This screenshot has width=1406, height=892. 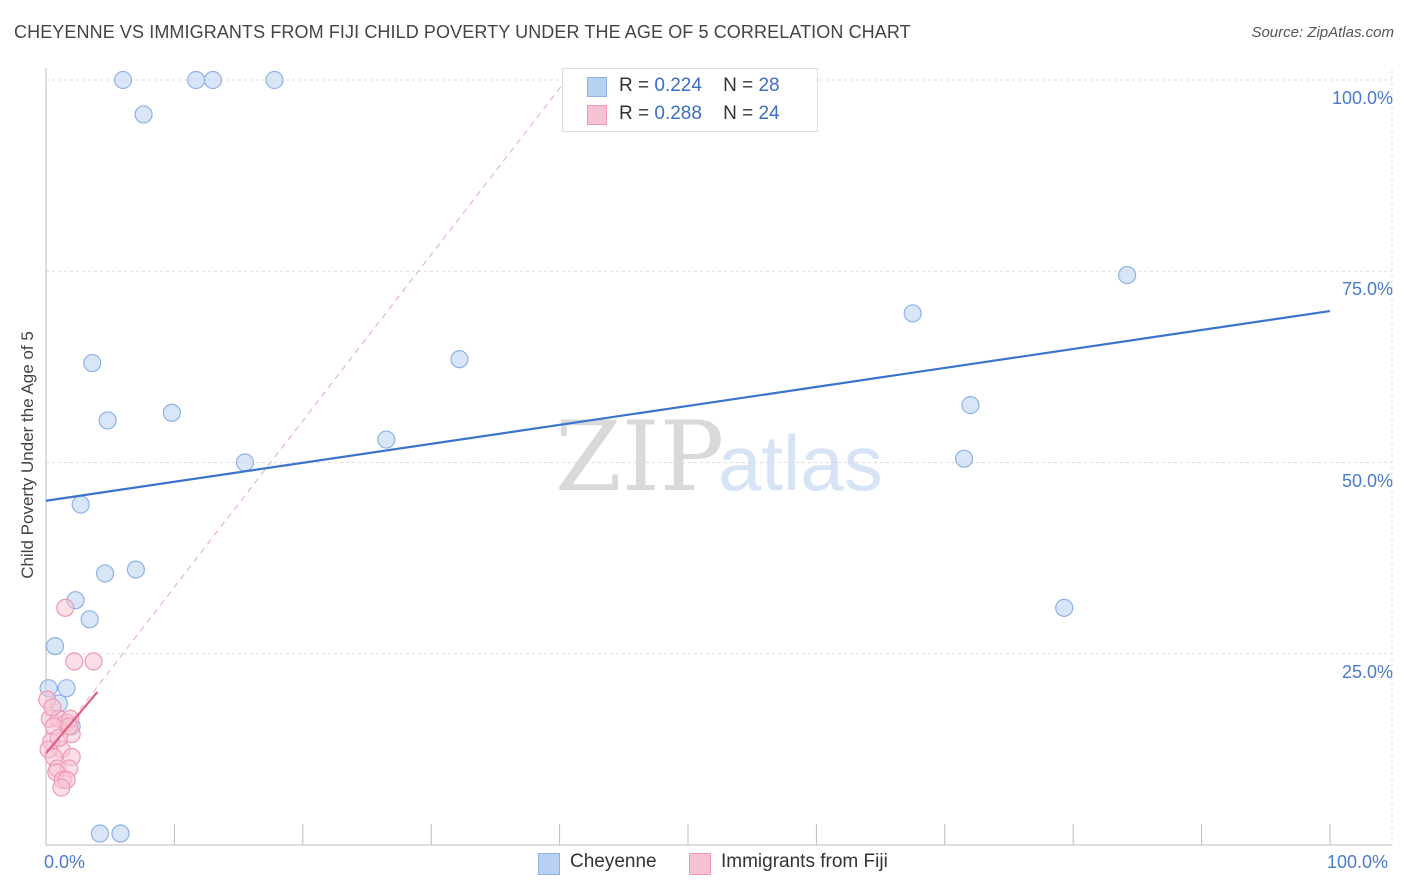 I want to click on x-tick-label: 100.0%, so click(x=1358, y=862).